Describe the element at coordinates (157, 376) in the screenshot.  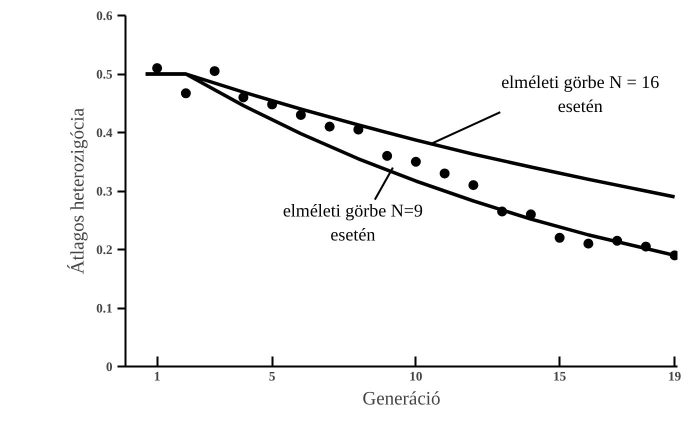
I see `x-tick-label: 1` at that location.